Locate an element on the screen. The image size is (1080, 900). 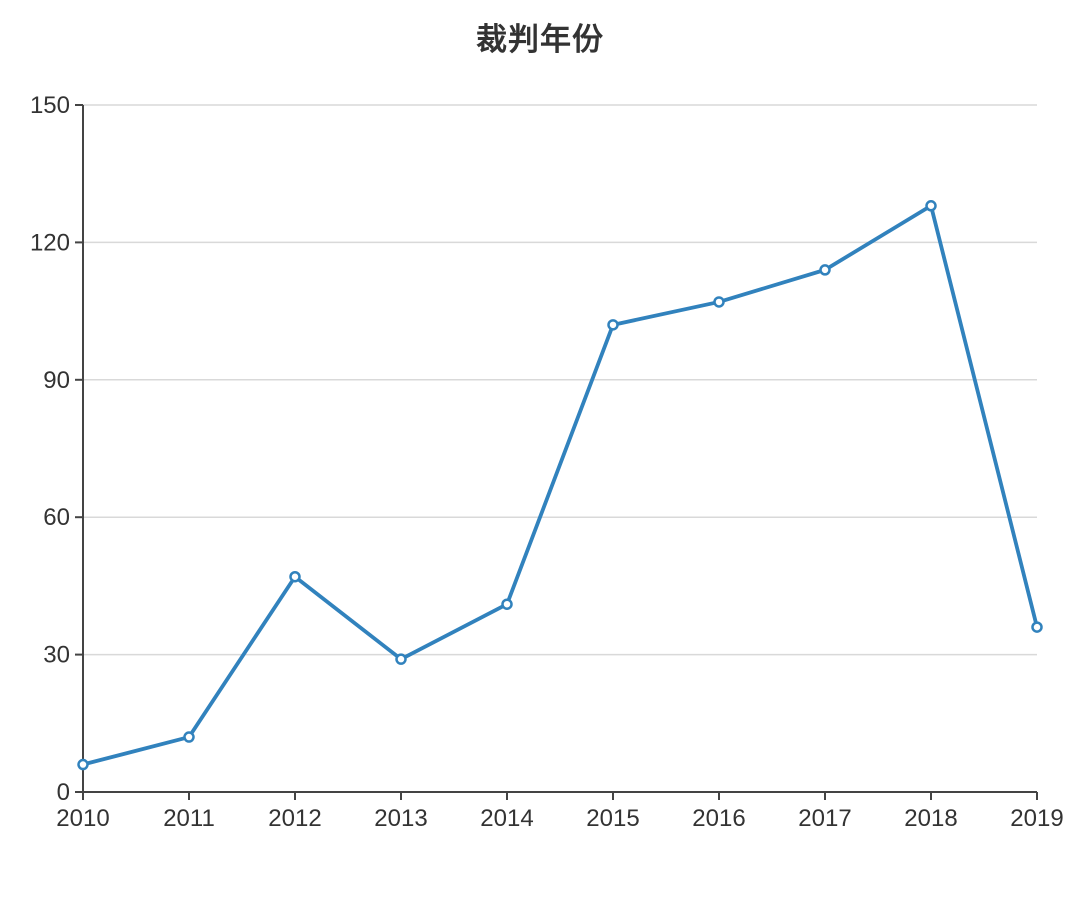
y-tick-label: 90 is located at coordinates (56, 380).